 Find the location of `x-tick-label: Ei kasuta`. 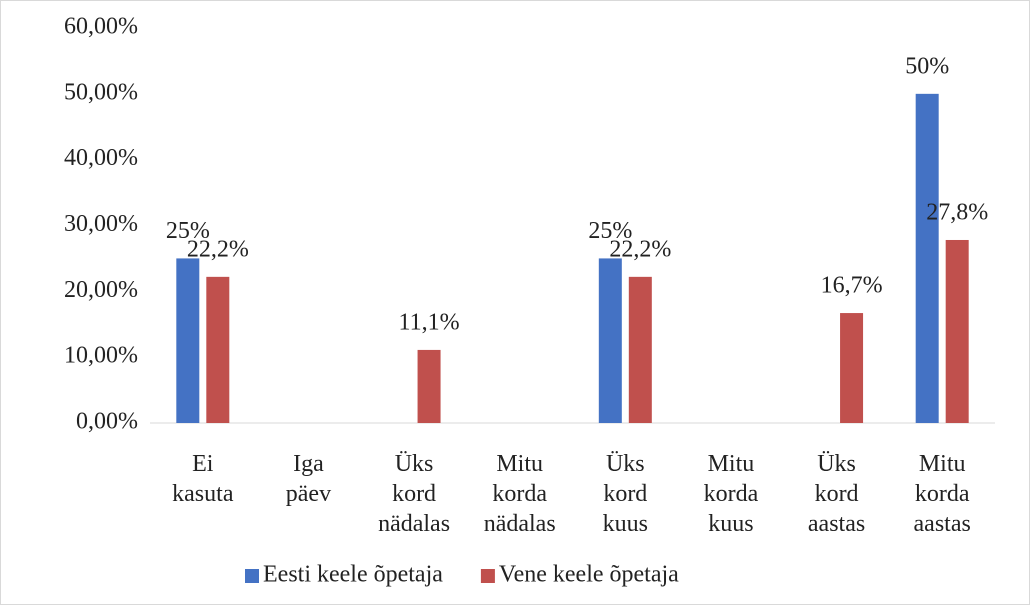

x-tick-label: Ei kasuta is located at coordinates (203, 479).